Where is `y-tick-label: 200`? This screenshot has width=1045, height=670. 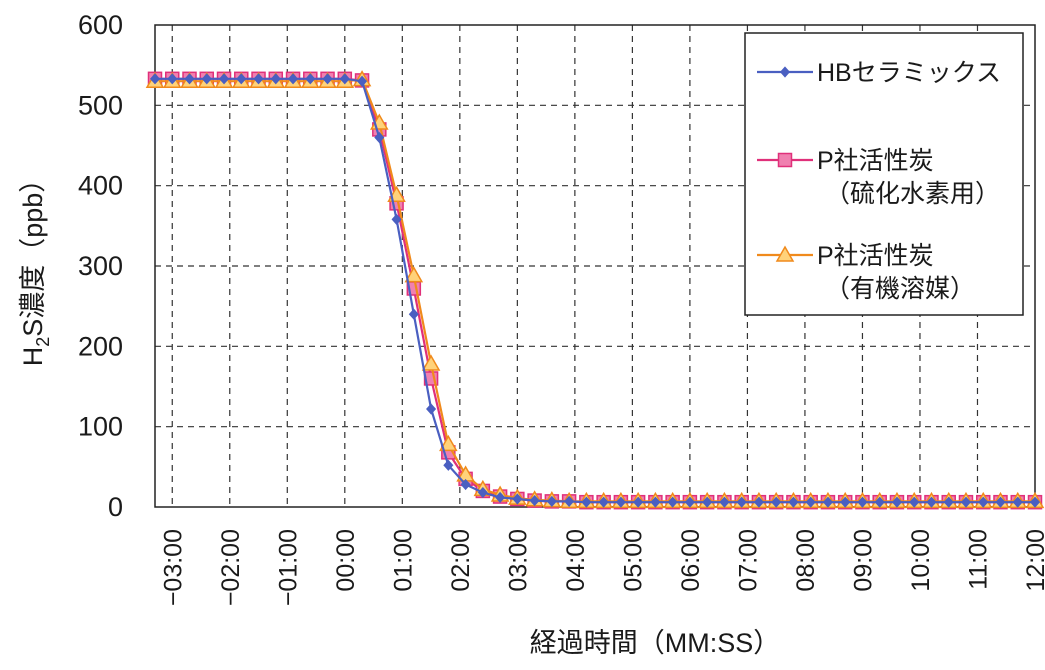 y-tick-label: 200 is located at coordinates (100, 346).